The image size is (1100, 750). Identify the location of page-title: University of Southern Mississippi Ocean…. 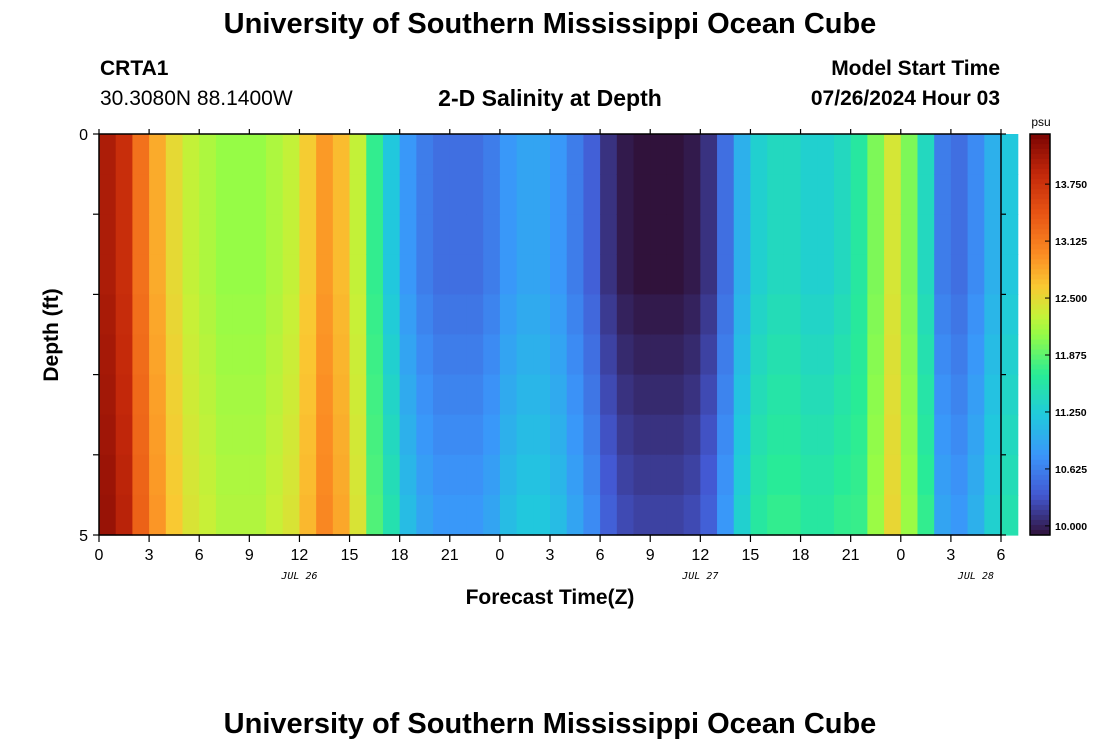
(550, 24).